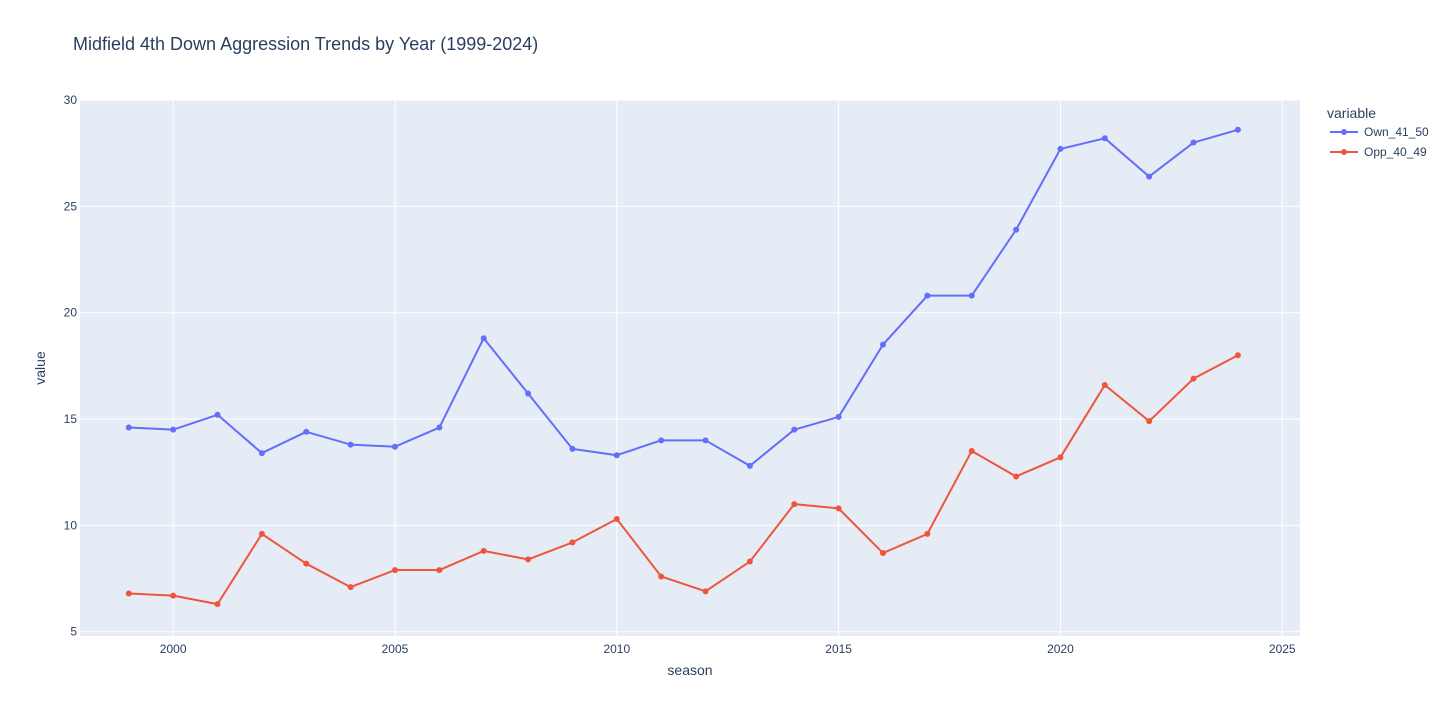 This screenshot has height=715, width=1454. I want to click on y-tick-label: 25, so click(71, 206).